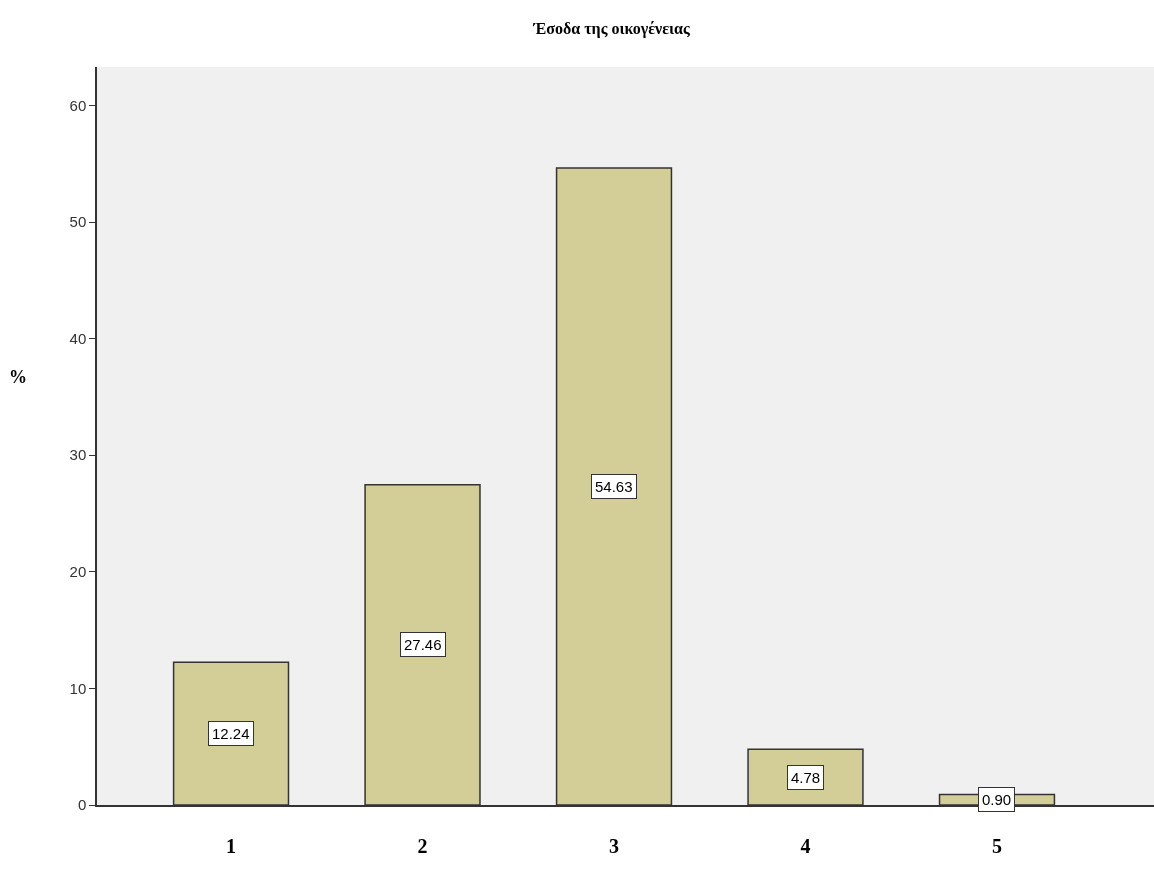 Image resolution: width=1154 pixels, height=894 pixels. What do you see at coordinates (78, 338) in the screenshot?
I see `y-tick-label: 40` at bounding box center [78, 338].